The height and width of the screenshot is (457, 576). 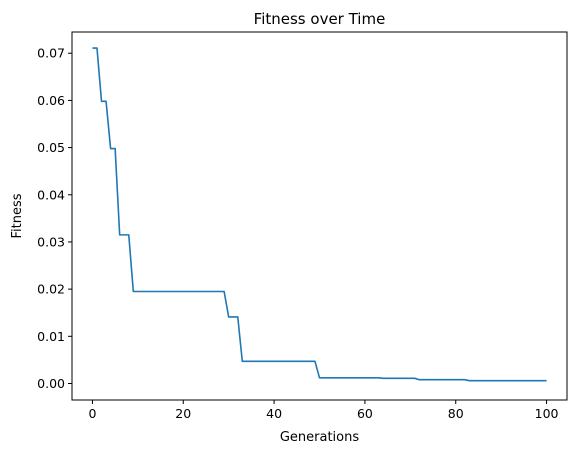 I want to click on x-tick-label: 80, so click(x=456, y=413).